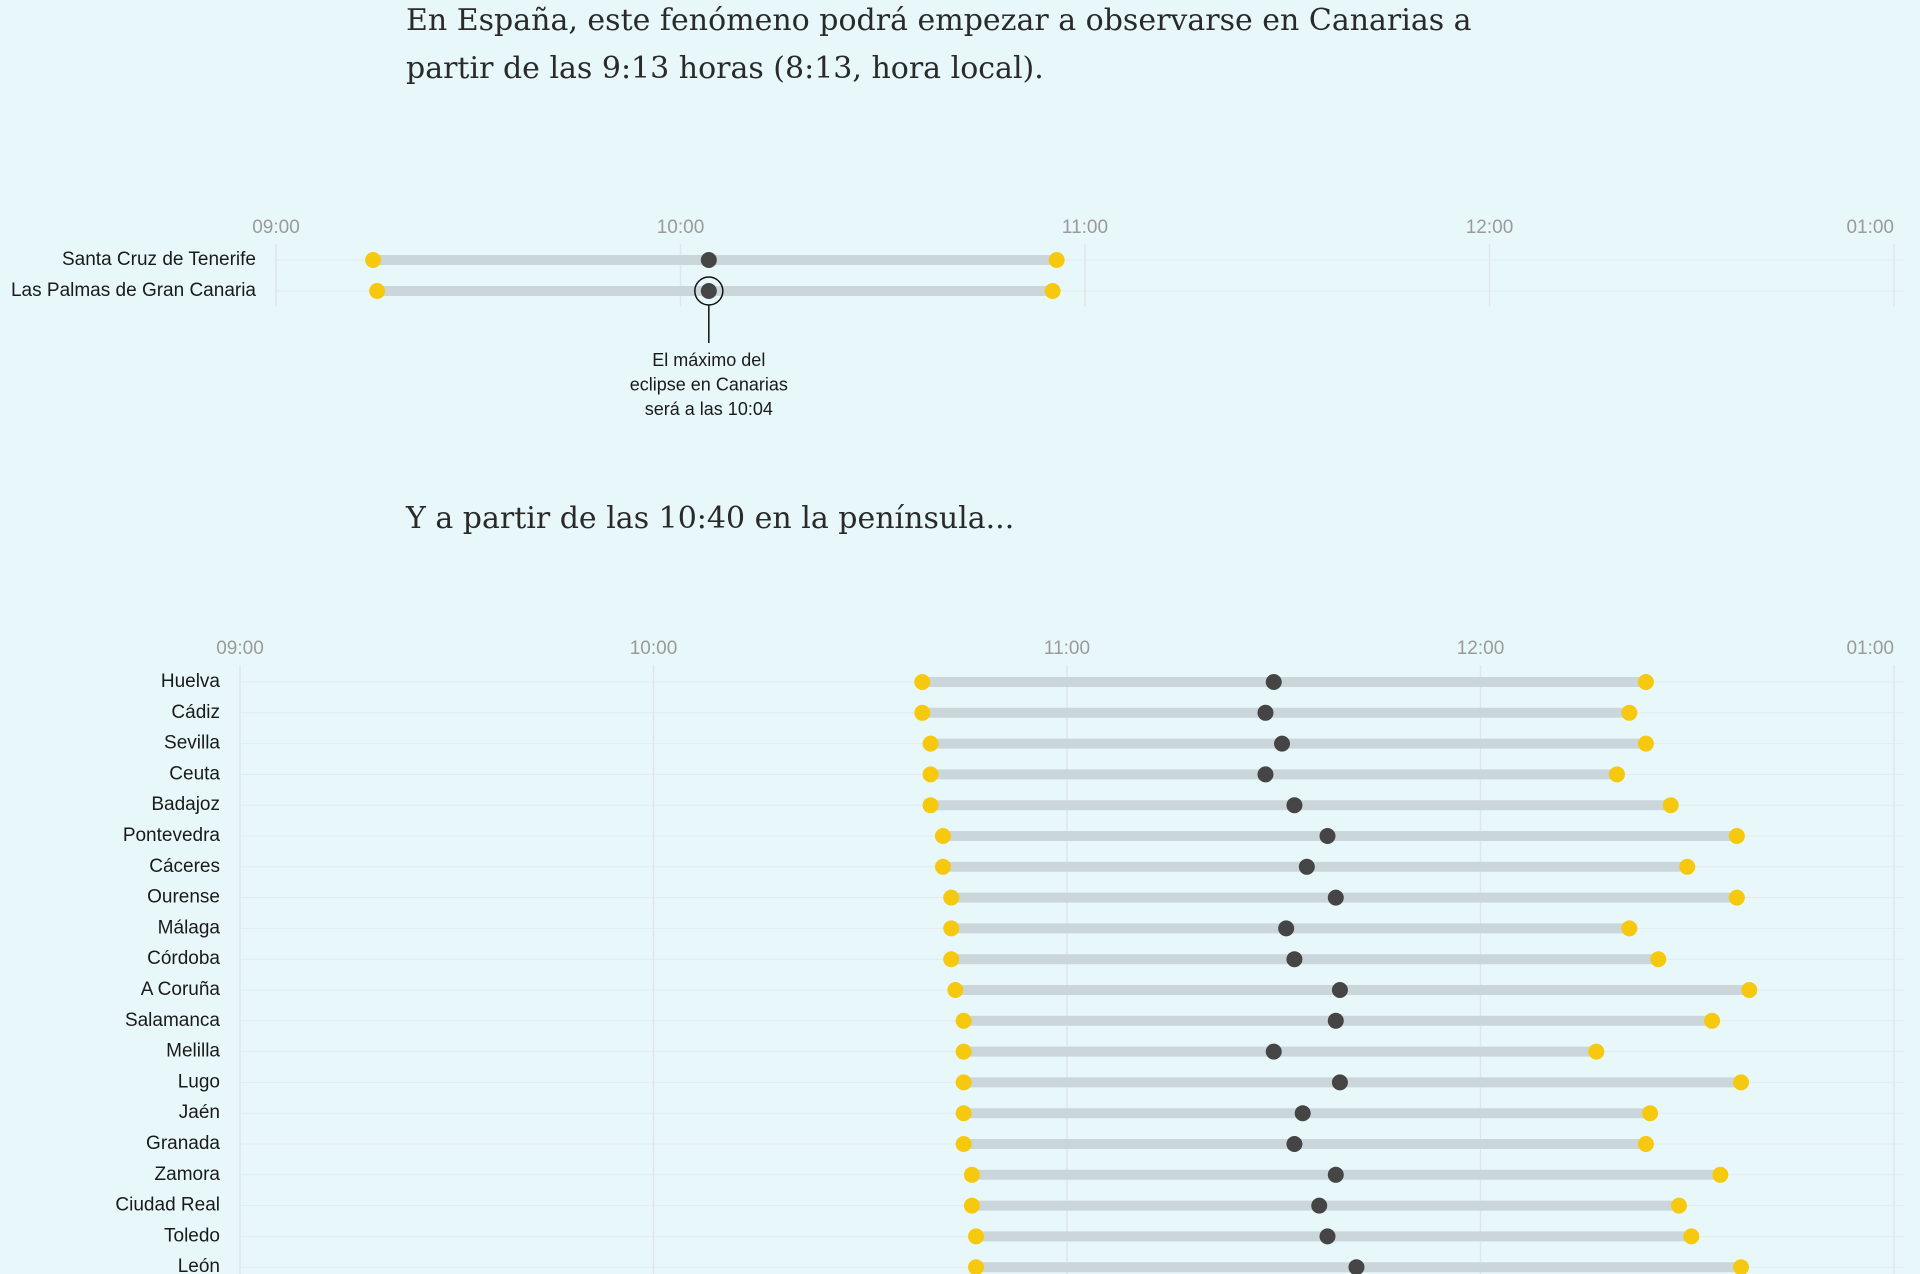 The height and width of the screenshot is (1274, 1920). I want to click on category-label: Pontevedra, so click(172, 835).